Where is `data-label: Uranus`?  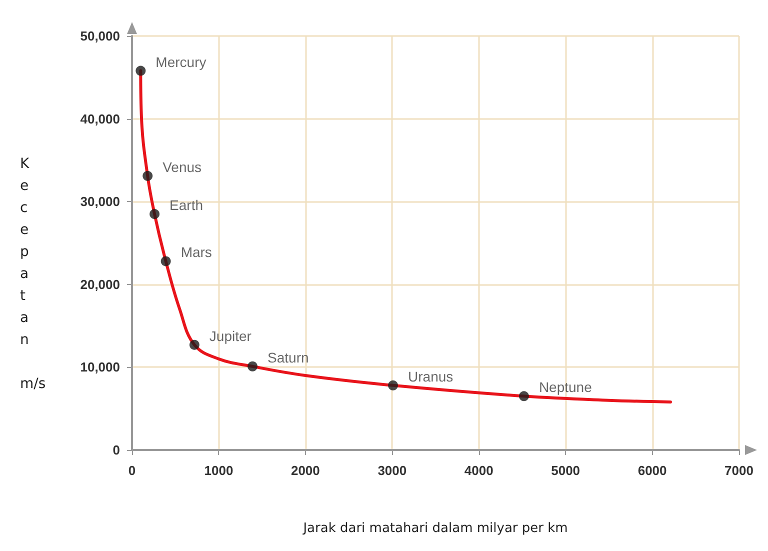
data-label: Uranus is located at coordinates (431, 376).